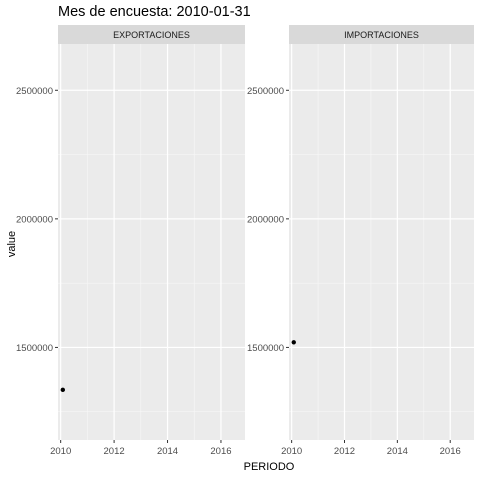  I want to click on chart-title: Mes de encuesta: 2010-01-31, so click(154, 12).